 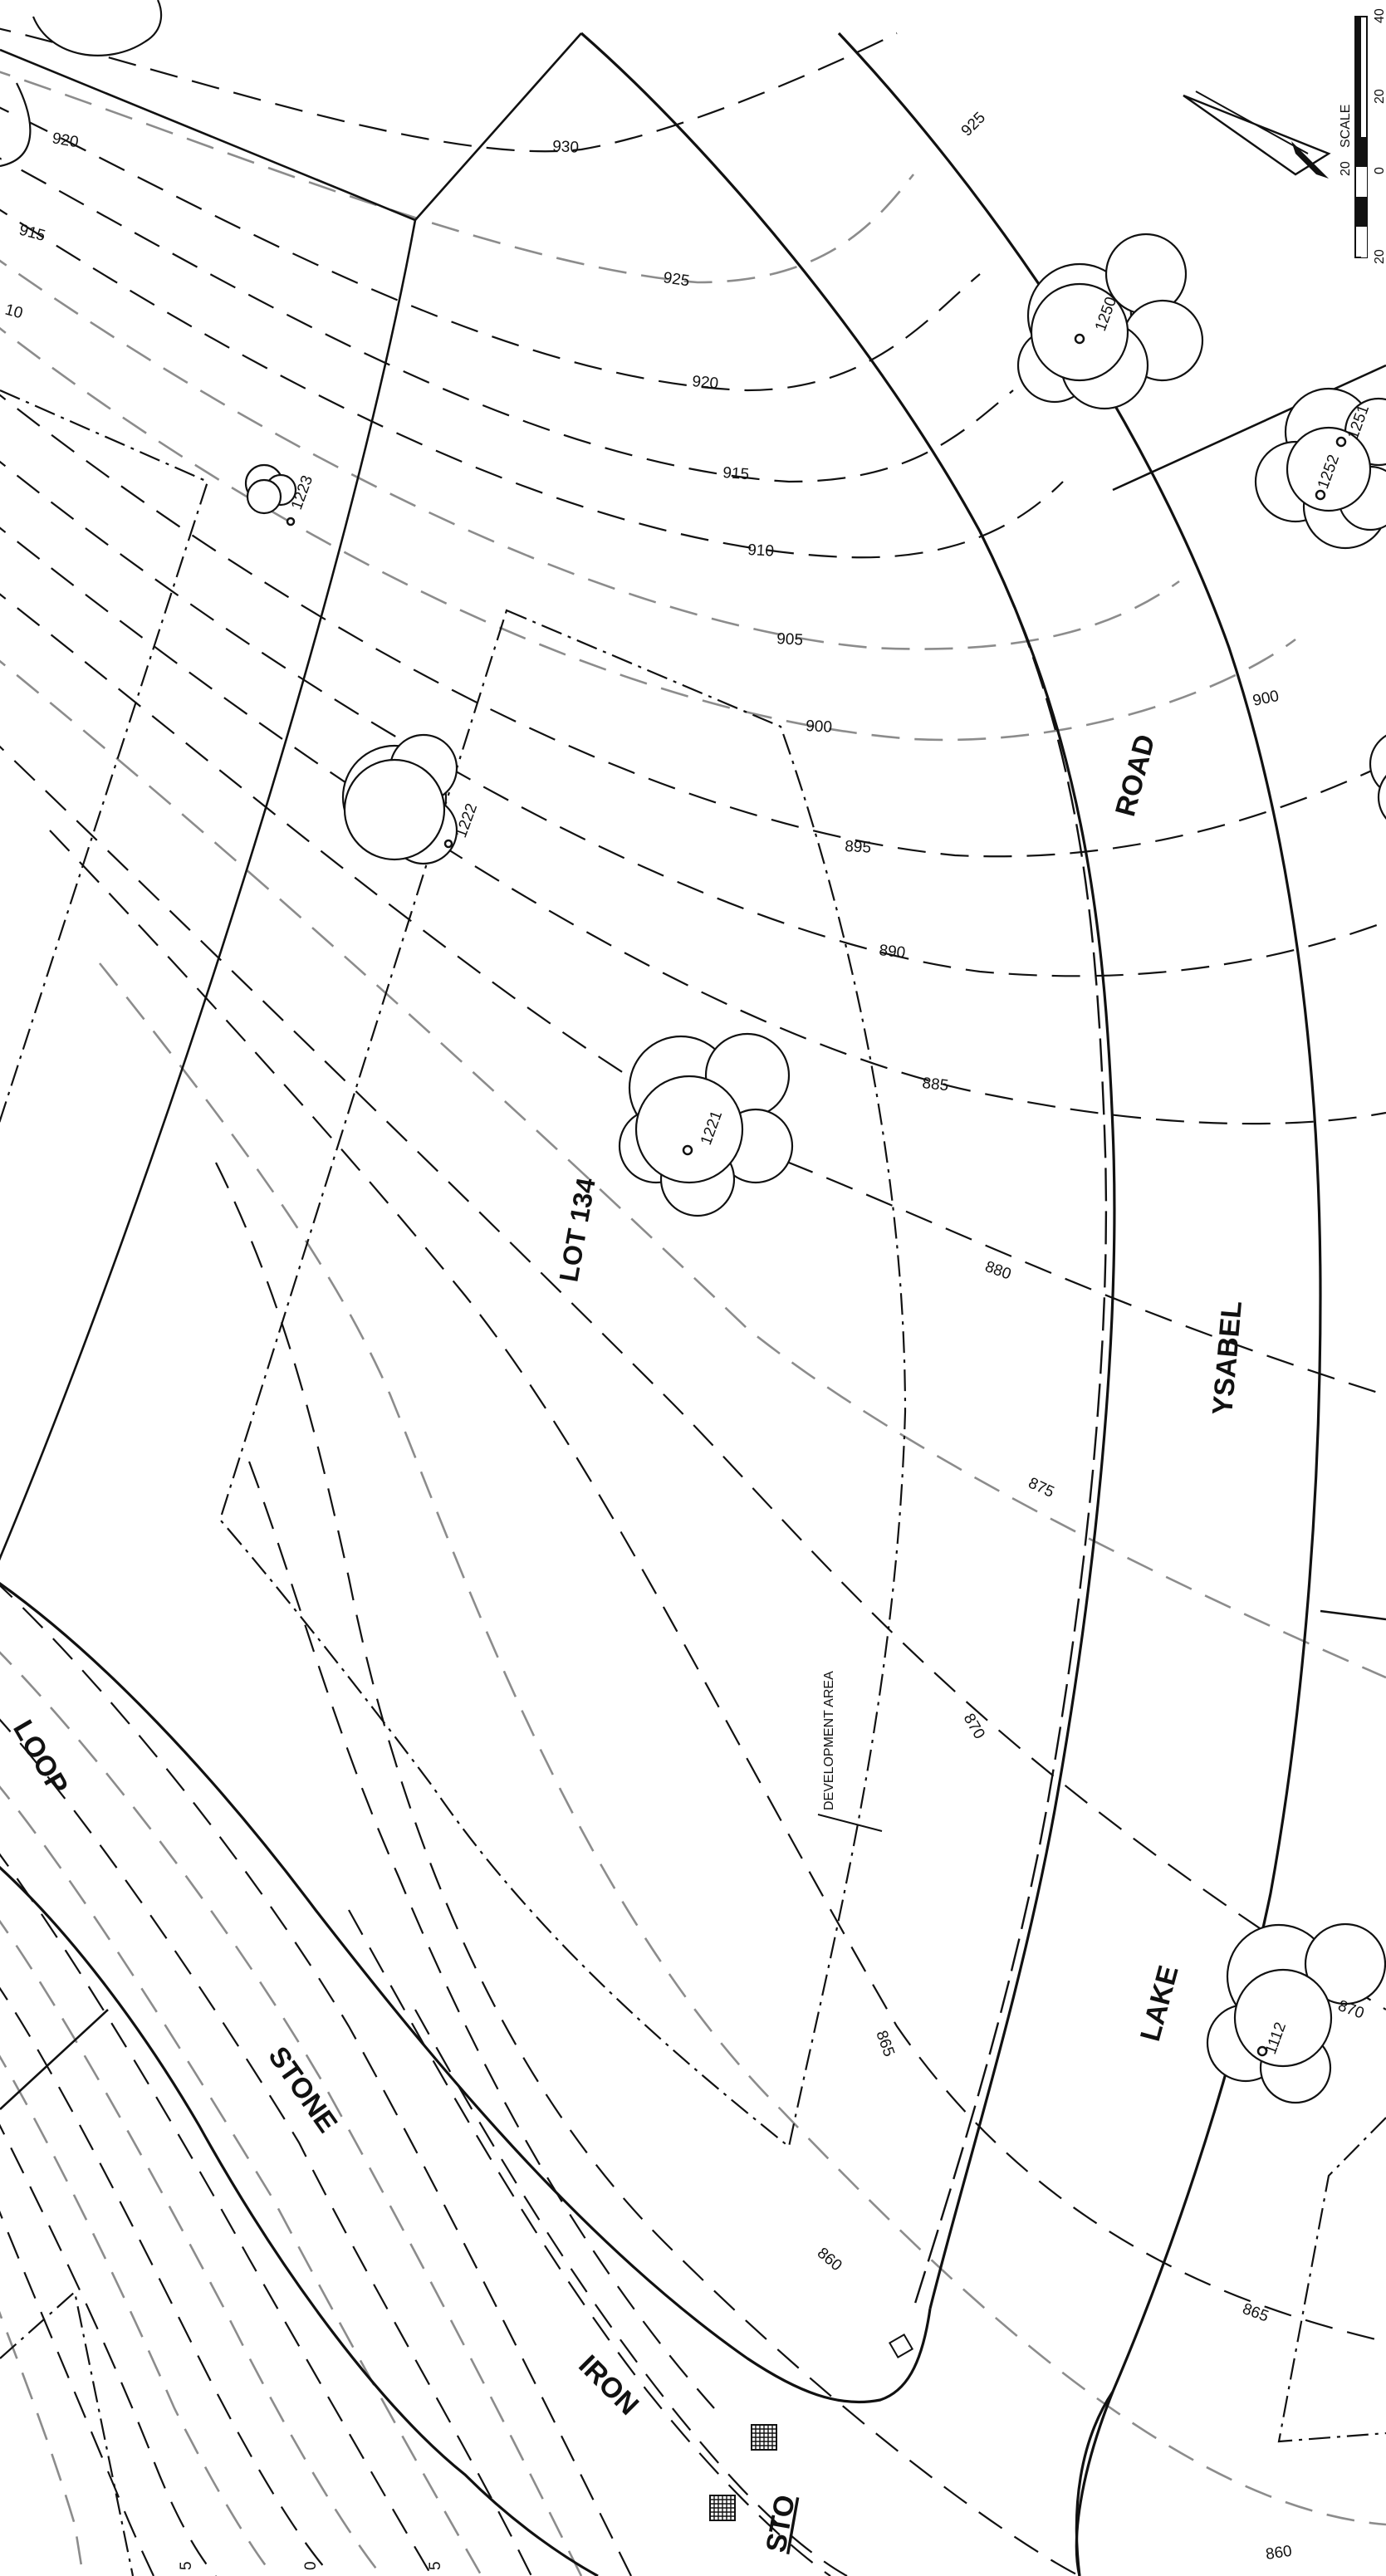 I want to click on adjacent-boundary-southwest, so click(x=67, y=2433).